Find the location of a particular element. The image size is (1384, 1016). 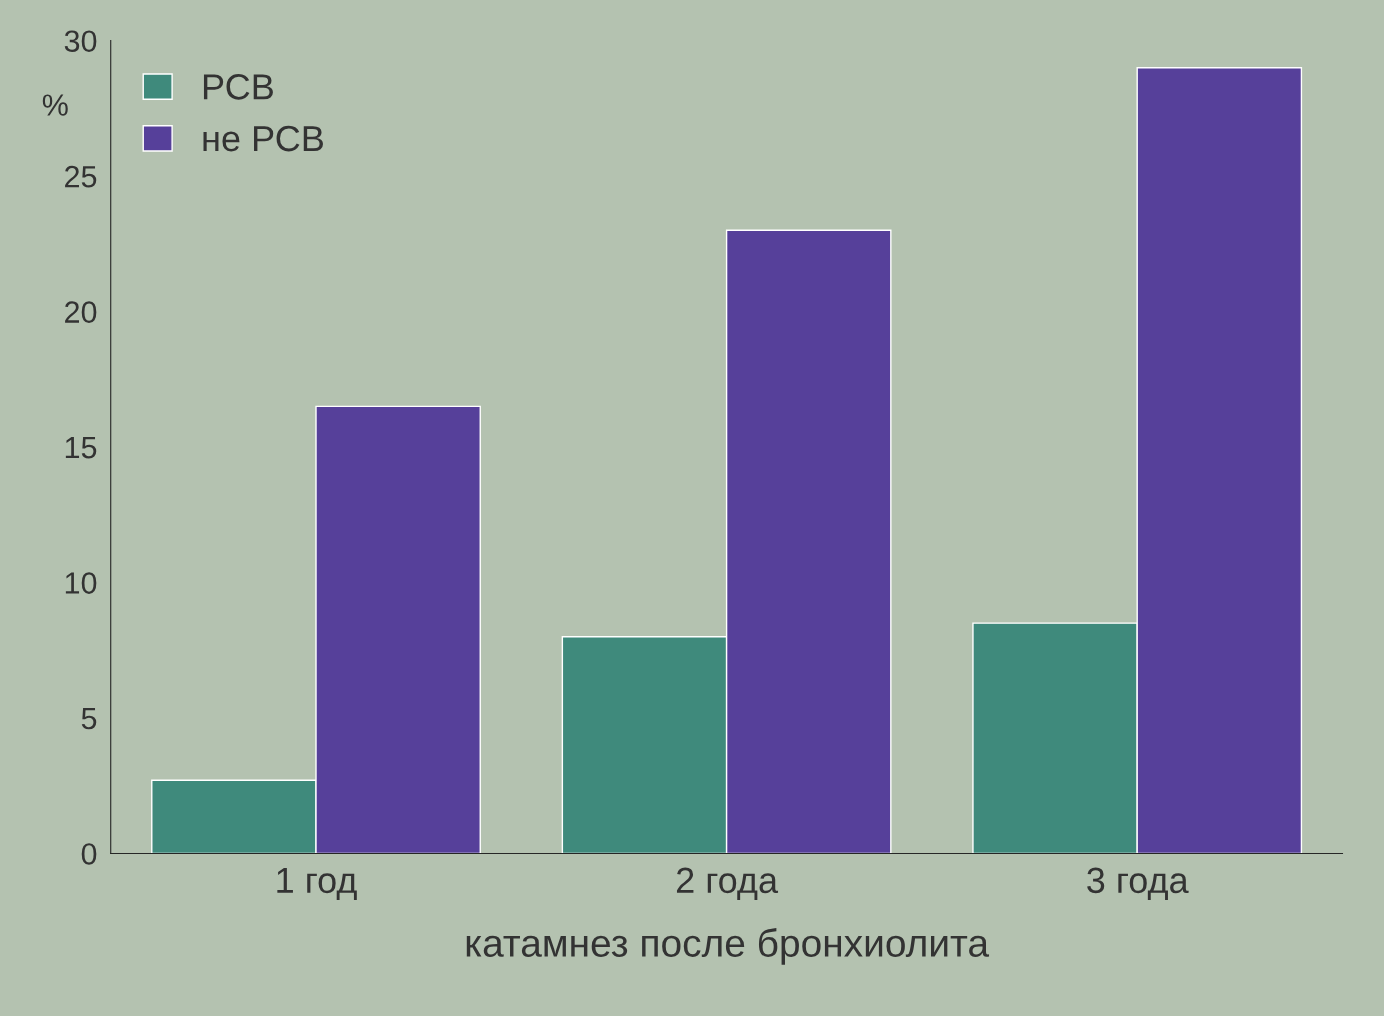

x-axis-title: катамнез после бронхиолита is located at coordinates (728, 946).